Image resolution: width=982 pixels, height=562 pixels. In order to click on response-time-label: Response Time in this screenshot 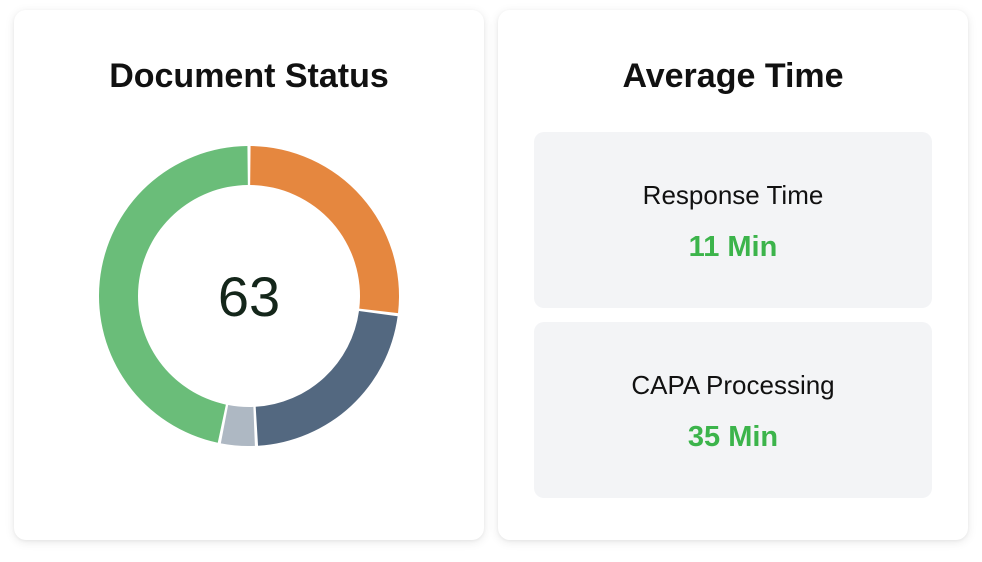, I will do `click(733, 195)`.